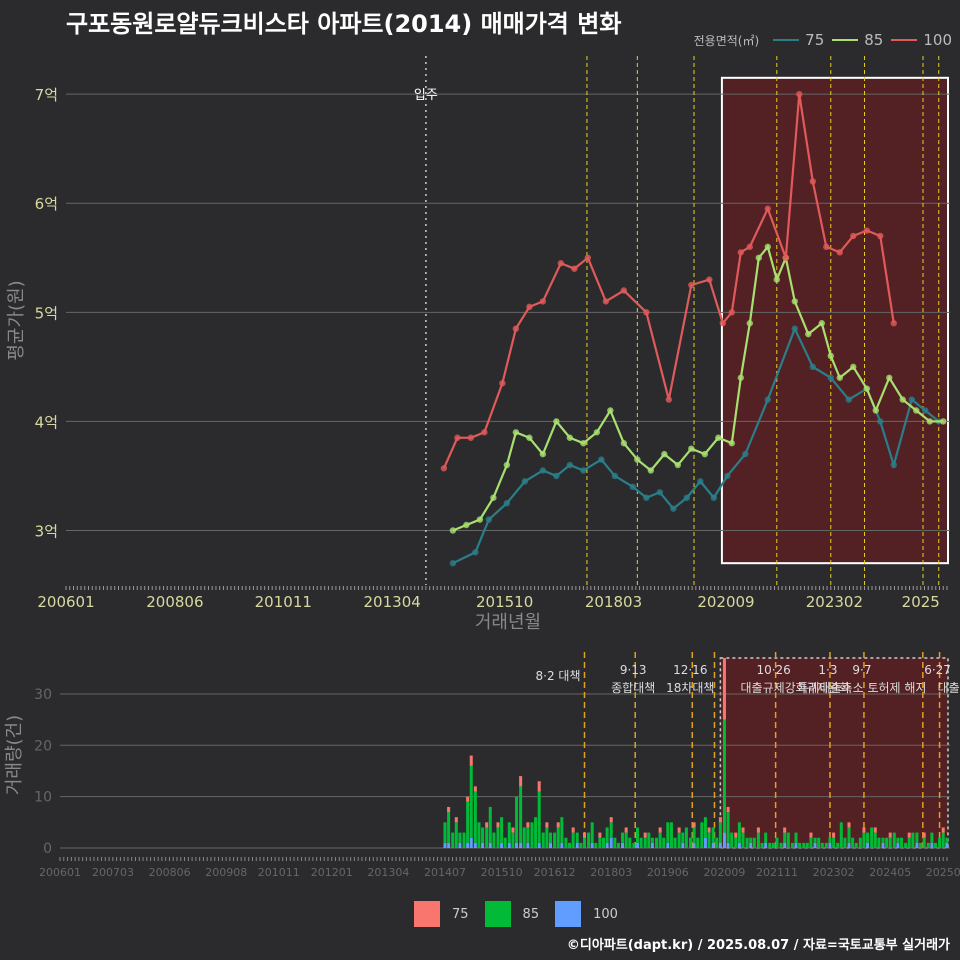 The width and height of the screenshot is (960, 960). I want to click on bar-x-tick-label: 200908, so click(226, 872).